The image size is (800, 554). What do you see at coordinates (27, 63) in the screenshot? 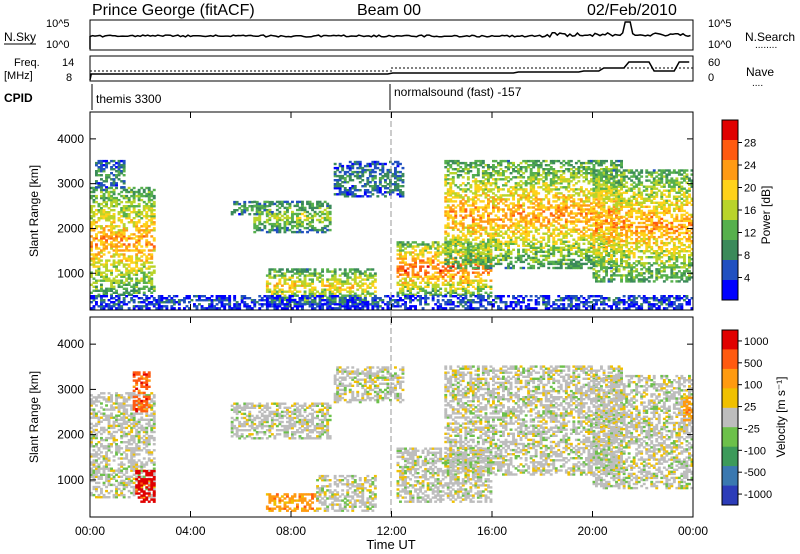
I see `freq-label: Freq.` at bounding box center [27, 63].